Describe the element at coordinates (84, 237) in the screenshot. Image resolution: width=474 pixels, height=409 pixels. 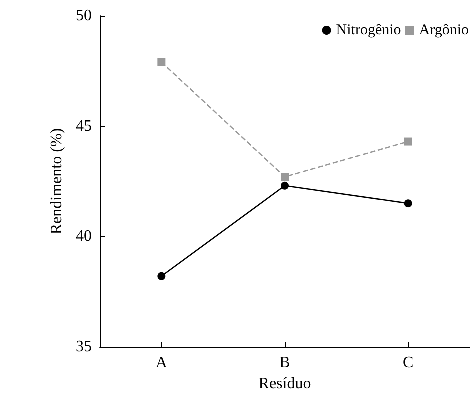
I see `y-tick-label: 40` at that location.